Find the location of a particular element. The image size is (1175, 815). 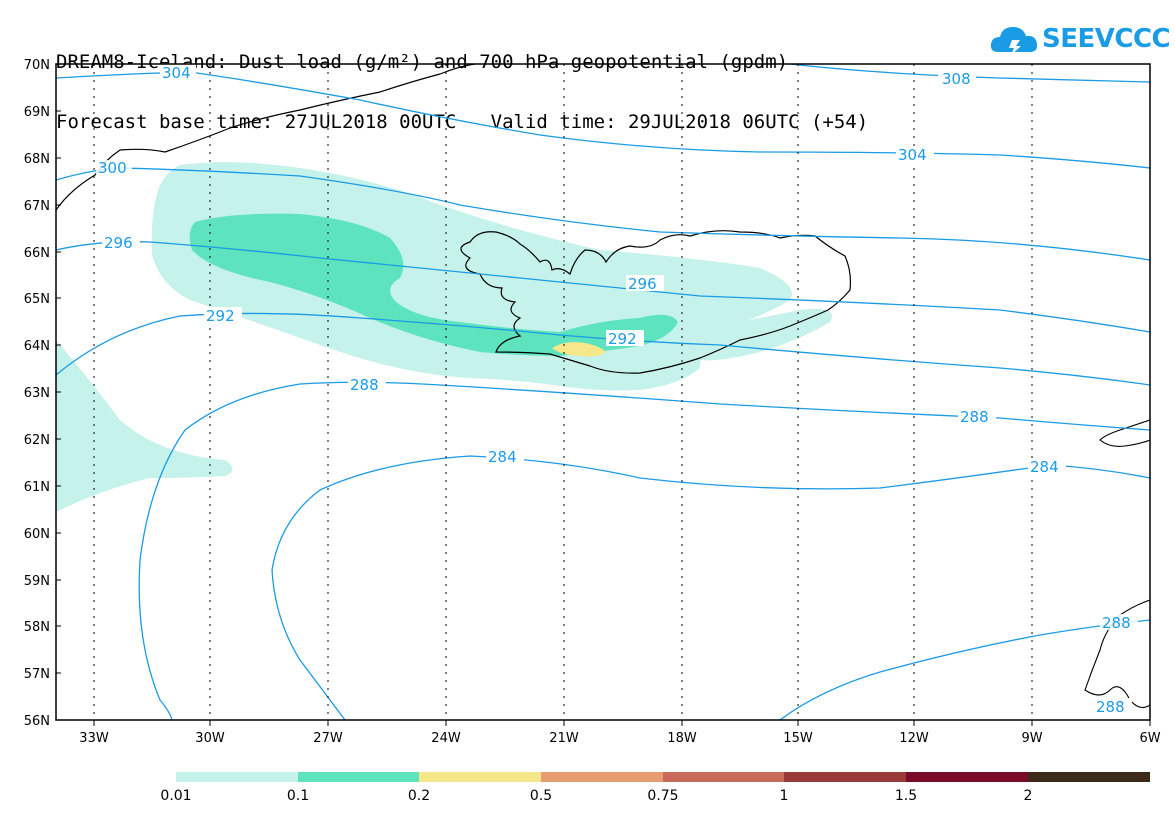

dust-area-medium is located at coordinates (433, 284).